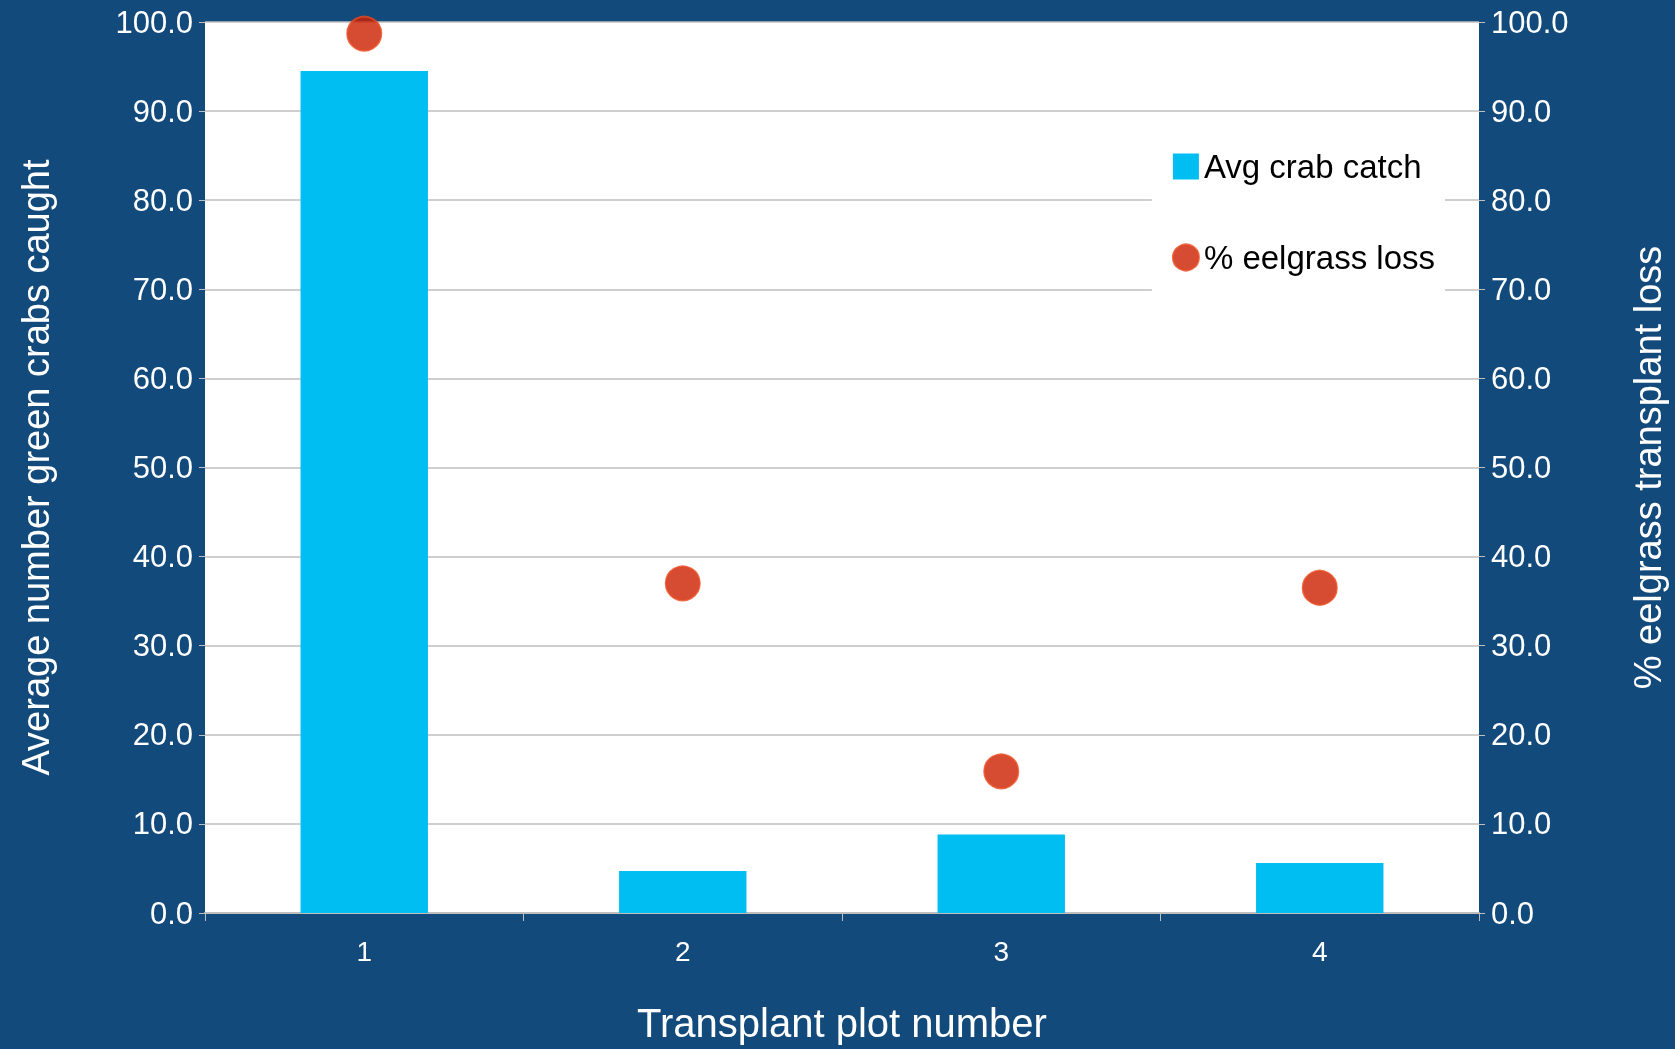 The height and width of the screenshot is (1049, 1675). Describe the element at coordinates (162, 200) in the screenshot. I see `y-tick-label: 80.0` at that location.